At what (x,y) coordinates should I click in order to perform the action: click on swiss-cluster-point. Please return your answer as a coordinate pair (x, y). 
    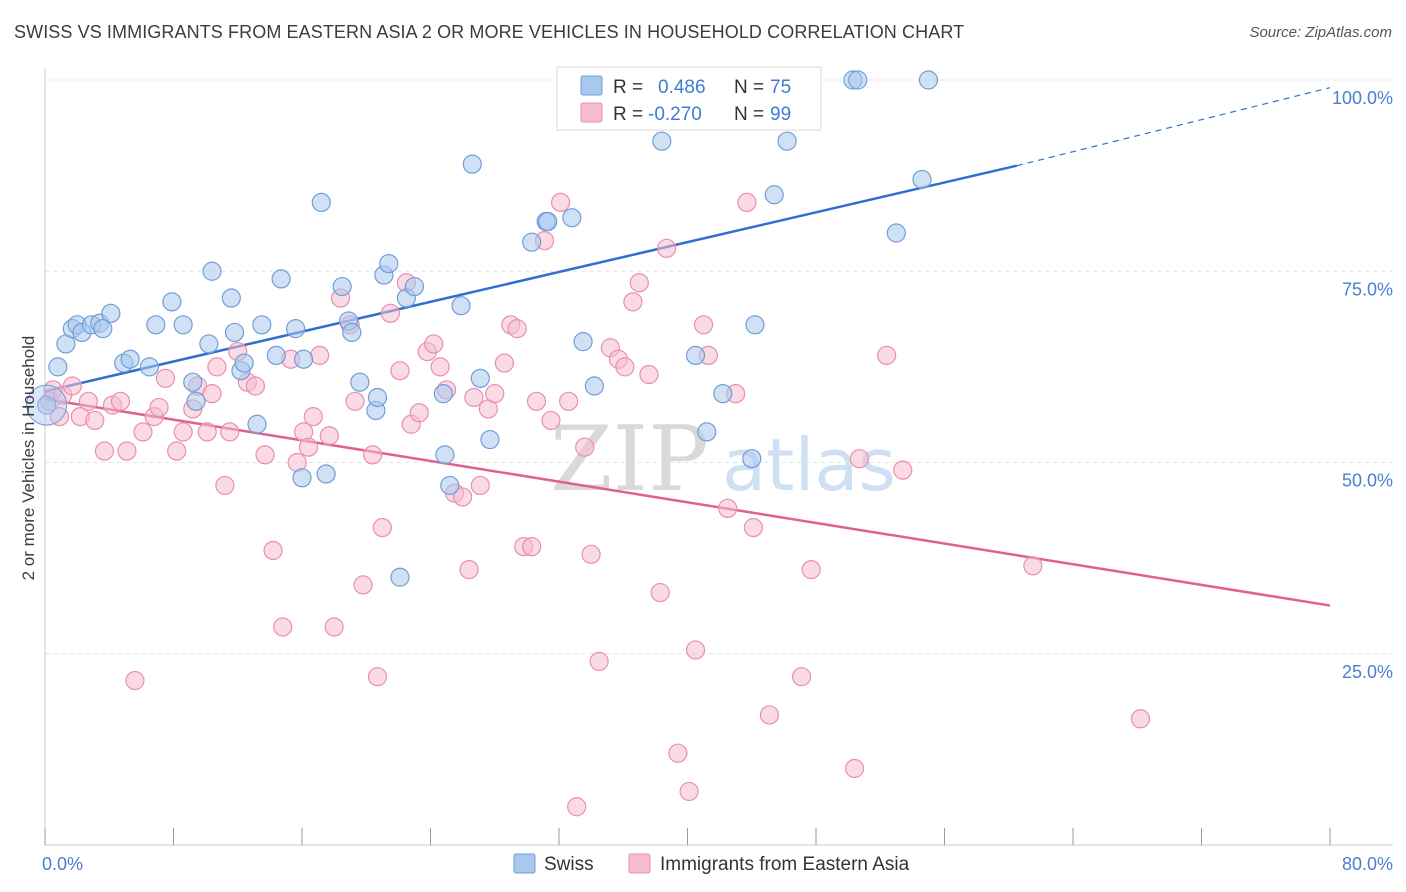
    Looking at the image, I should click on (47, 405).